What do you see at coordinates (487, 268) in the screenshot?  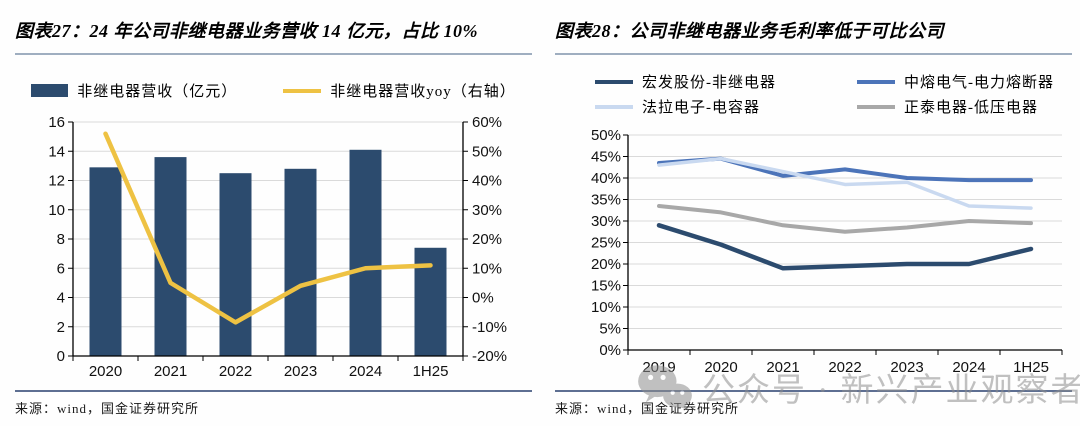 I see `right-axis-tick-label: 10%` at bounding box center [487, 268].